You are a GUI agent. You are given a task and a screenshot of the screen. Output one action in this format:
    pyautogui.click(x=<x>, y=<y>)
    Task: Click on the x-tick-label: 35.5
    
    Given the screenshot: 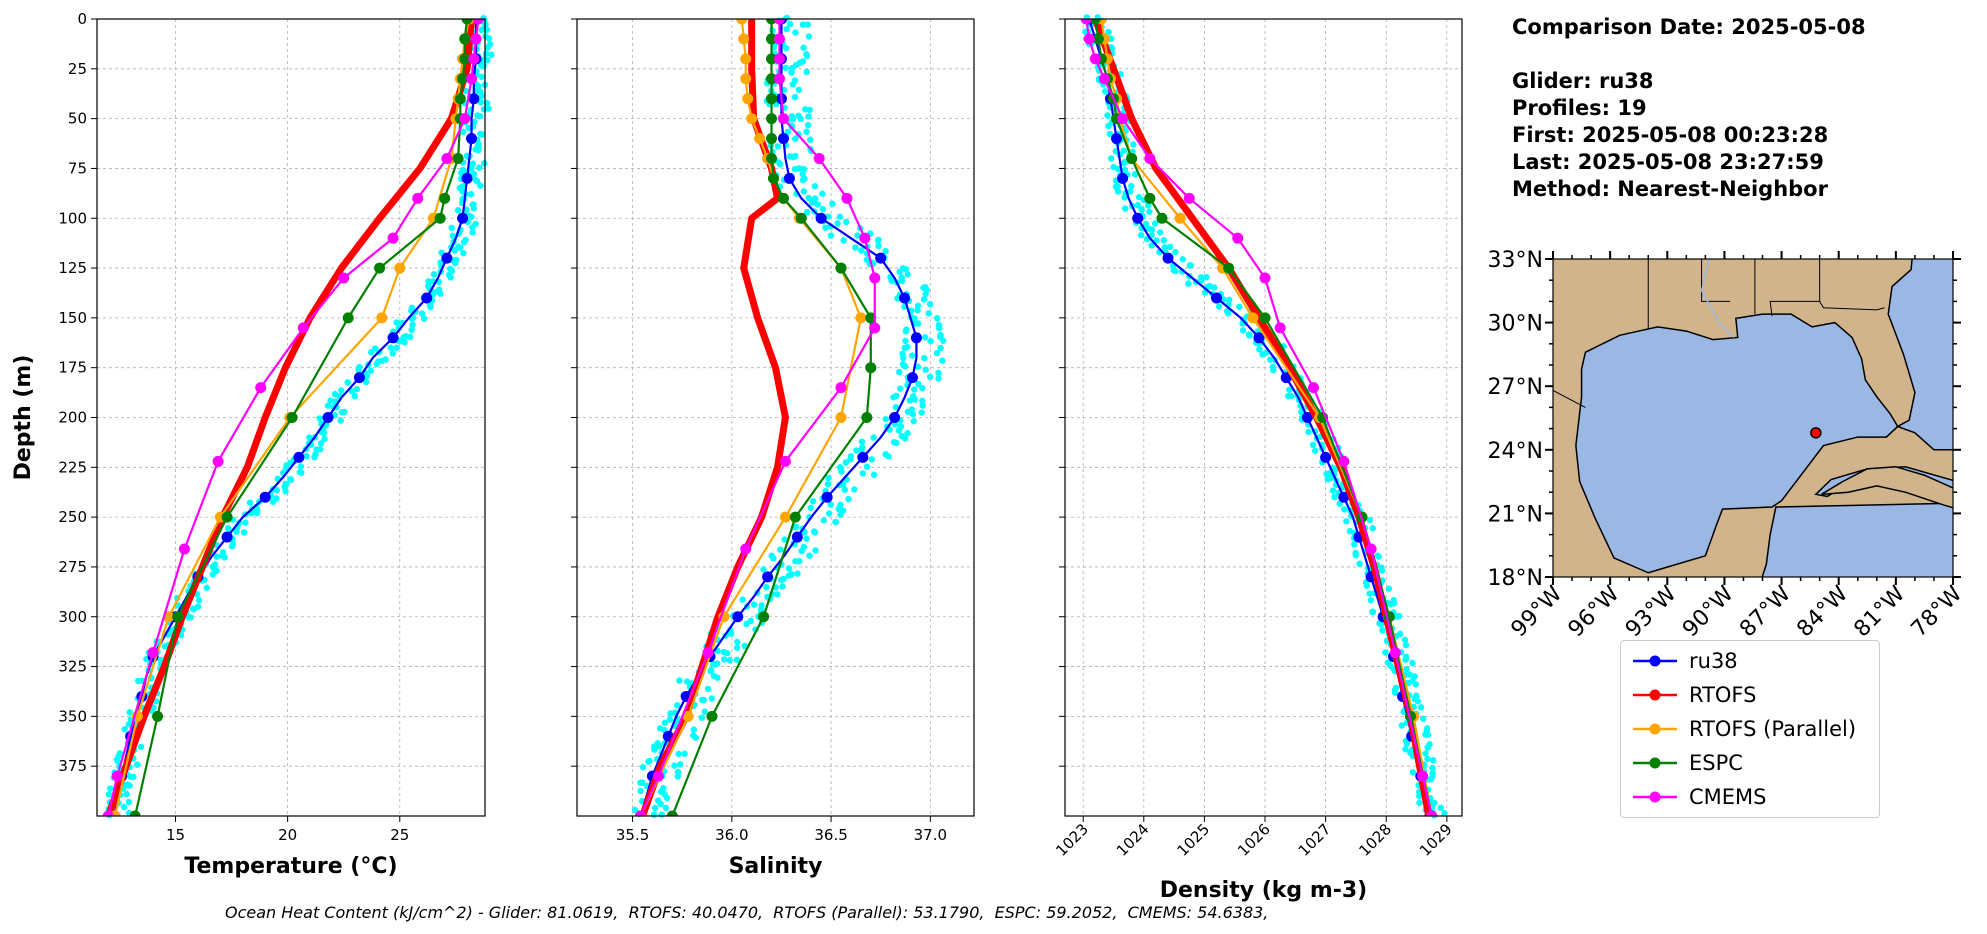 What is the action you would take?
    pyautogui.click(x=632, y=835)
    